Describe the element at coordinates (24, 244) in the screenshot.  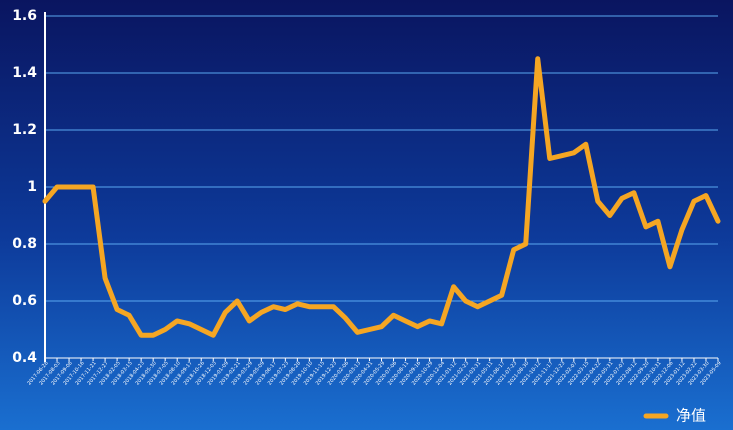
I see `y-tick-label: 0.8` at that location.